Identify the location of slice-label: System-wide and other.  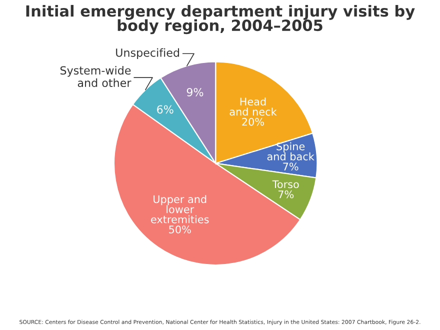
(96, 77).